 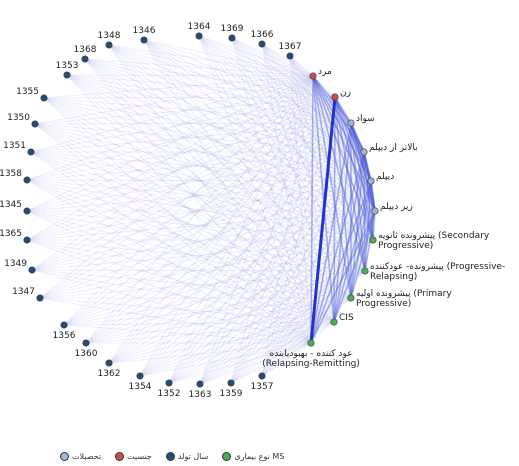 What do you see at coordinates (15, 264) in the screenshot?
I see `year-1349-label: 1349` at bounding box center [15, 264].